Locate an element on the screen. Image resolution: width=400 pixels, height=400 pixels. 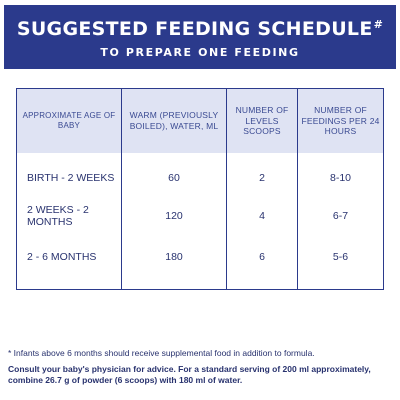
banner-subtitle: TO PREPARE ONE FEEDING is located at coordinates (200, 52).